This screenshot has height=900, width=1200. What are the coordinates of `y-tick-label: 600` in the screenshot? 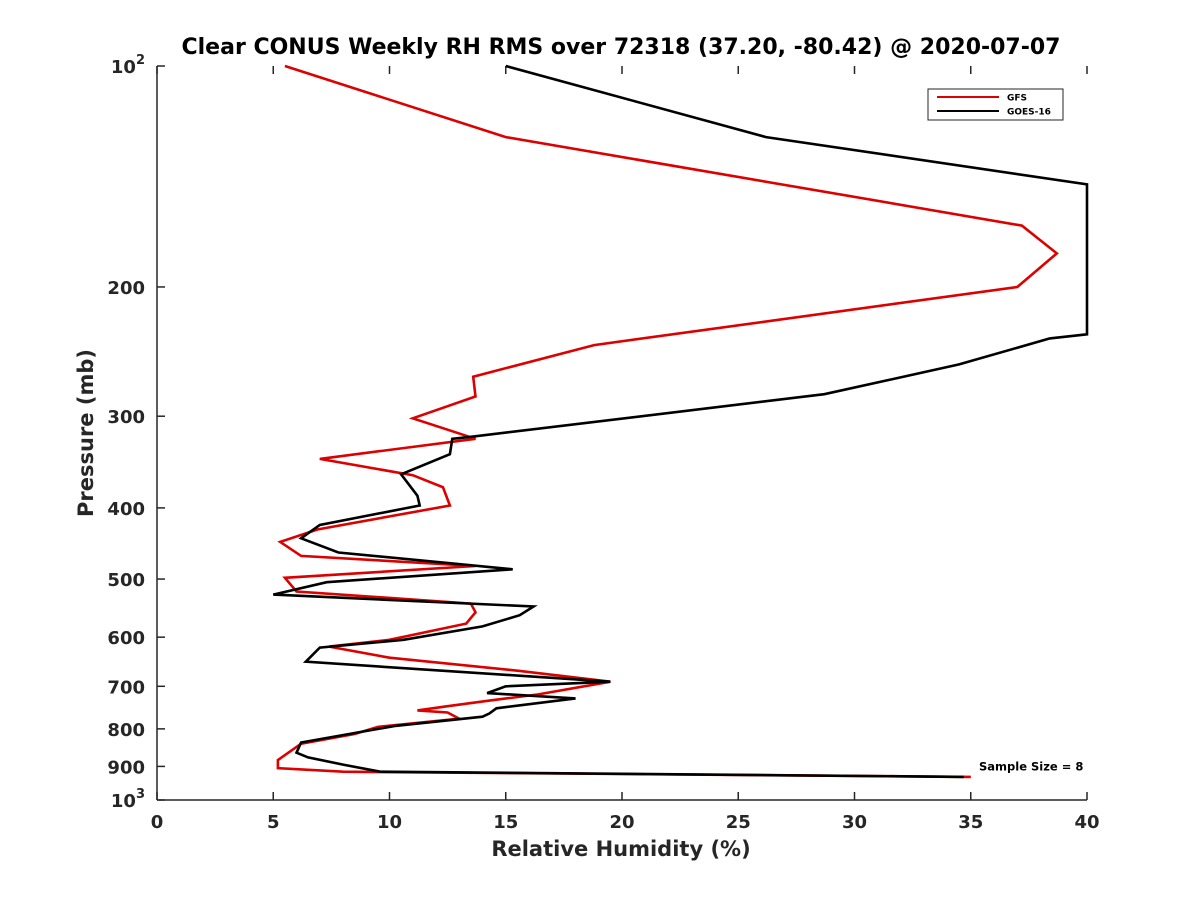 It's located at (126, 638).